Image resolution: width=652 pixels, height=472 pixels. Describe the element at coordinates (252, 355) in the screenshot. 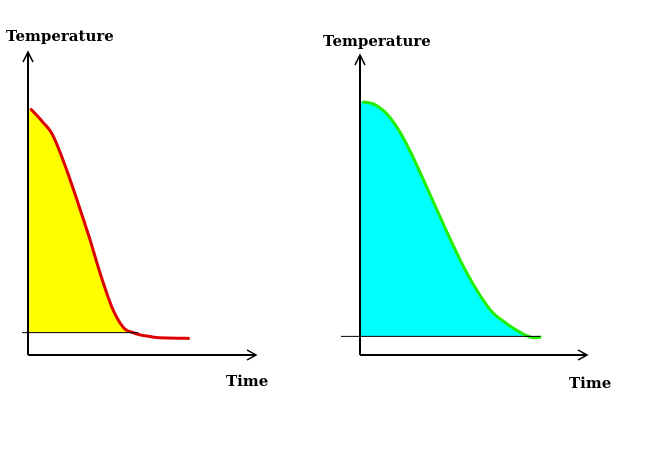

I see `chart-1-x-axis-arrow` at that location.